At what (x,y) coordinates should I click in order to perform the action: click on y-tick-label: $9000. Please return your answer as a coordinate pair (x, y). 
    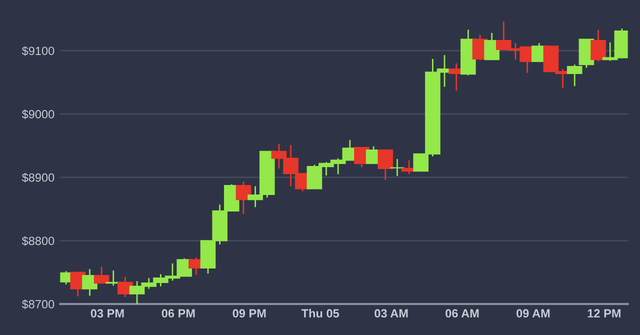
    Looking at the image, I should click on (38, 115).